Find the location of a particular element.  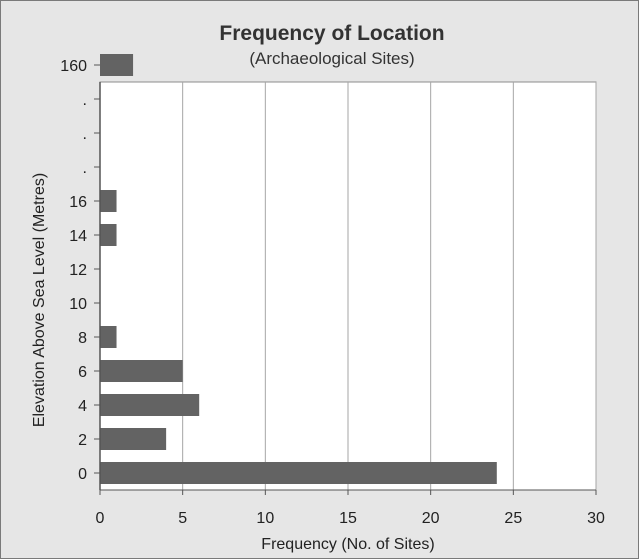

y-tick-labels: 0 2 4 6 8 10 12 14 16... 160 is located at coordinates (80, 270).